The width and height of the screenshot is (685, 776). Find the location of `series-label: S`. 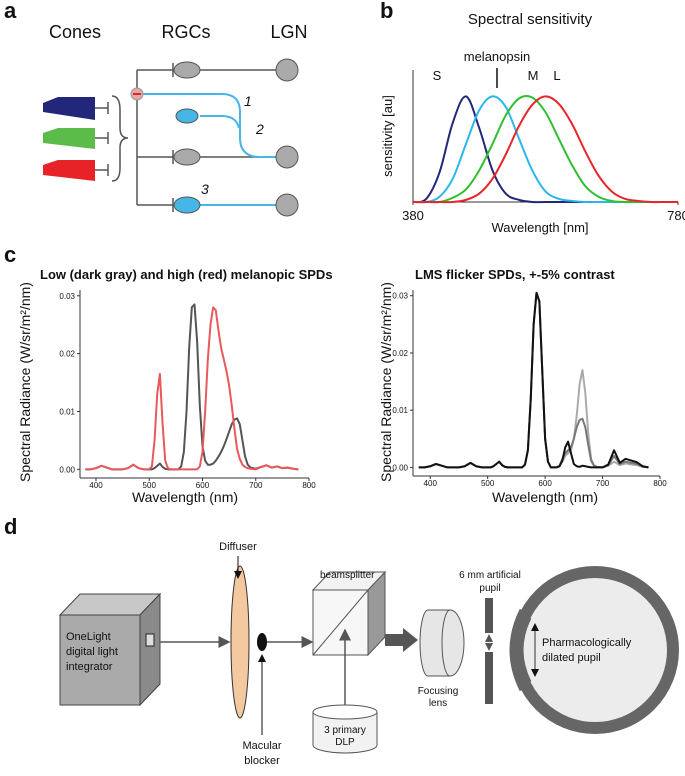

series-label: S is located at coordinates (437, 75).